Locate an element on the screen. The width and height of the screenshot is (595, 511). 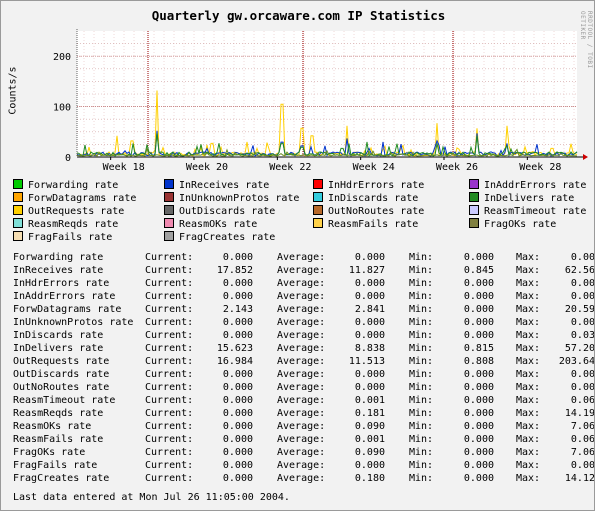
legend-item: ReasmReqds rate is located at coordinates (65, 224).